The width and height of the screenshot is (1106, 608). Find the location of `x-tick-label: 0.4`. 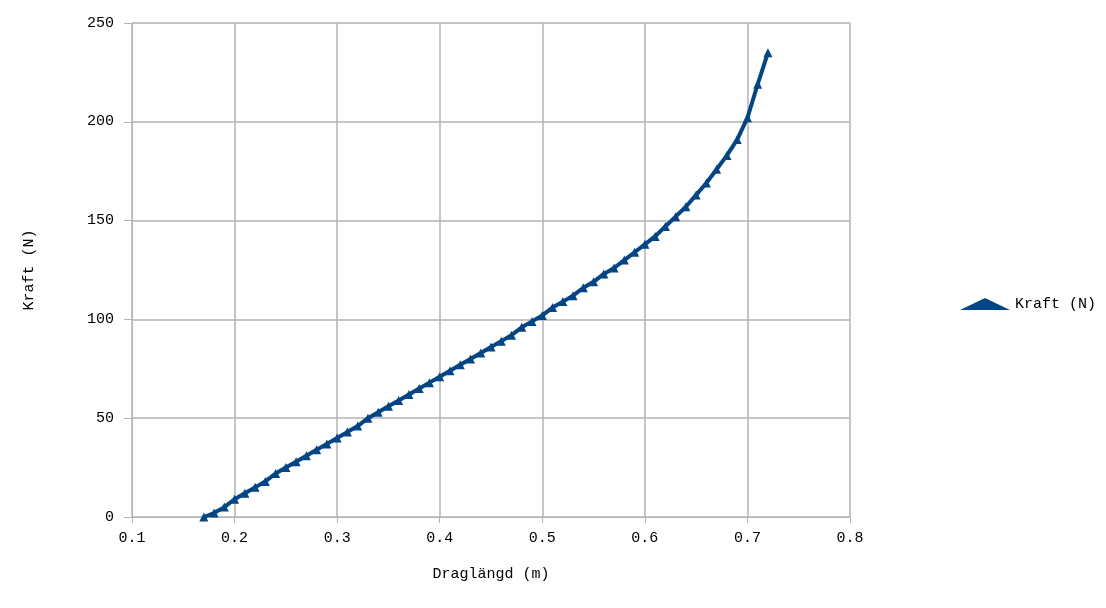

x-tick-label: 0.4 is located at coordinates (440, 538).